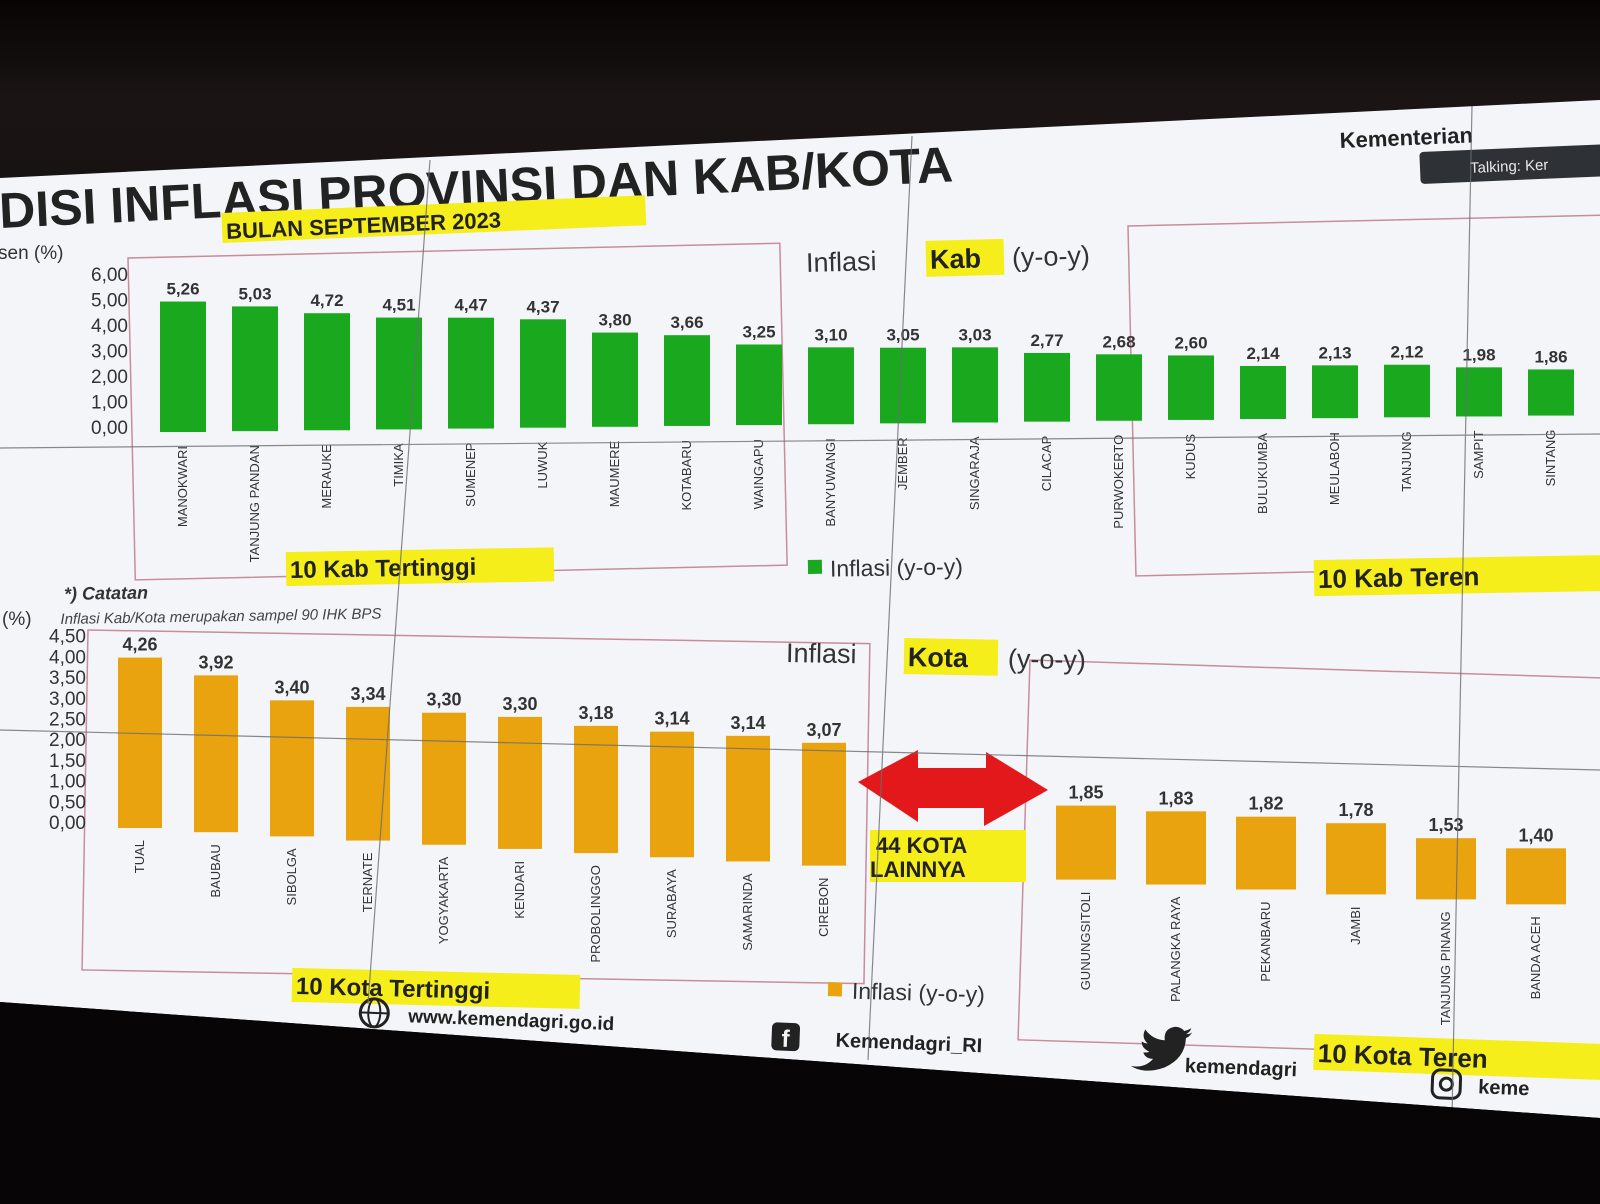  I want to click on kab-title-suffix: (y-o-y), so click(1051, 257).